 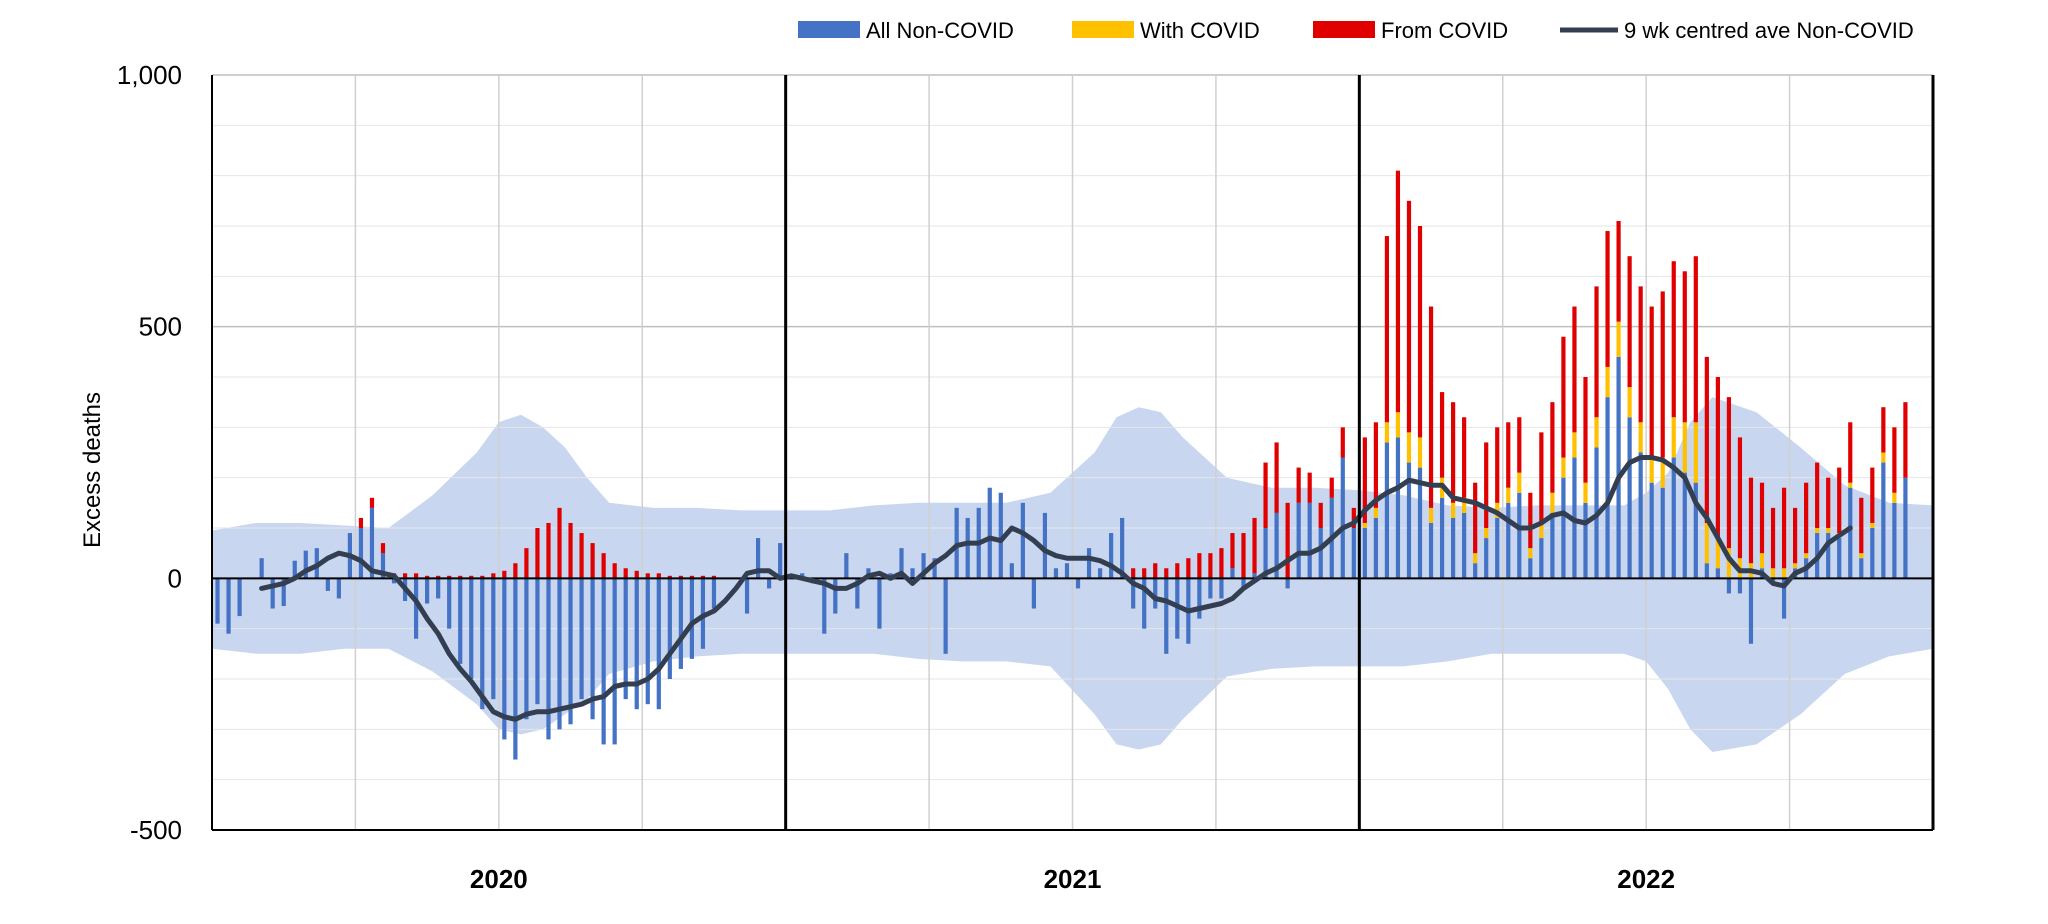 What do you see at coordinates (1769, 30) in the screenshot?
I see `legend-label: 9 wk centred ave Non-COVID` at bounding box center [1769, 30].